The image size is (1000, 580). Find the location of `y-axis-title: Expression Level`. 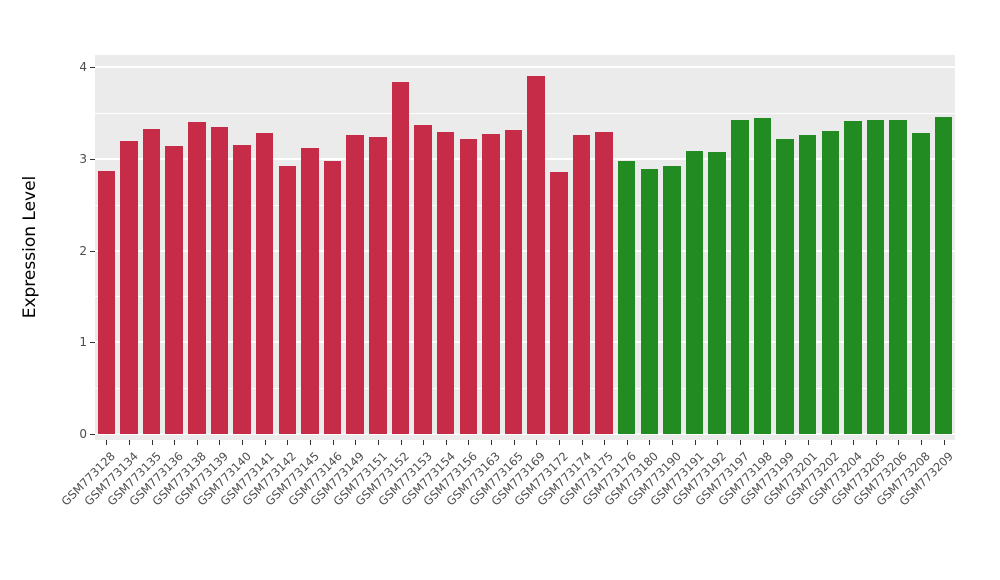

y-axis-title: Expression Level is located at coordinates (30, 247).